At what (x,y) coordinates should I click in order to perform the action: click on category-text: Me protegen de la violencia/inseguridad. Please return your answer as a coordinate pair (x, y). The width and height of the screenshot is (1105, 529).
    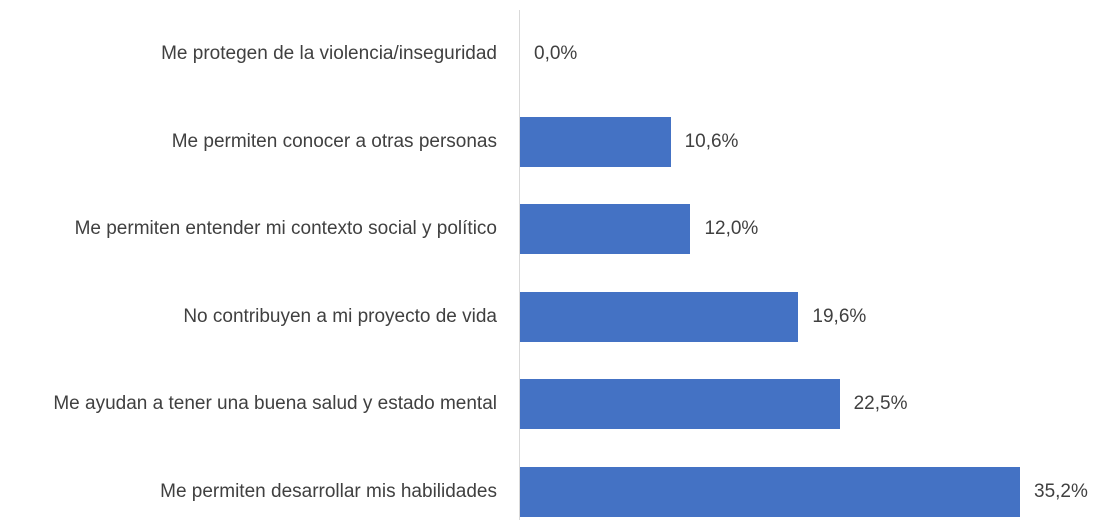
    Looking at the image, I should click on (329, 53).